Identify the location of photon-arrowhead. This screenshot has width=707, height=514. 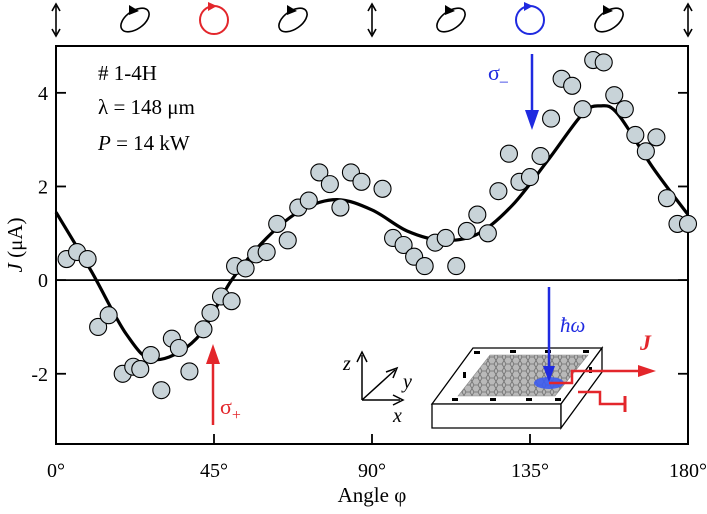
(549, 374).